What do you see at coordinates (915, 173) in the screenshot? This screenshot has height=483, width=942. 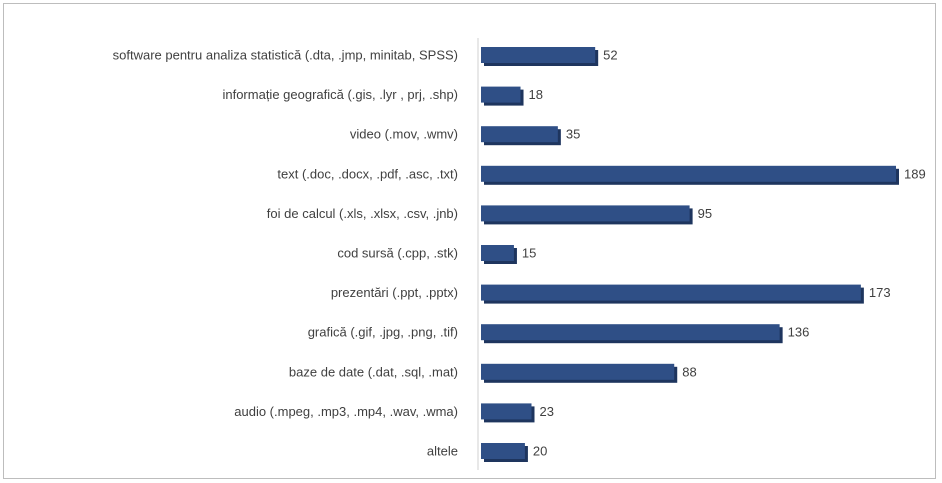 I see `value-label: 189` at bounding box center [915, 173].